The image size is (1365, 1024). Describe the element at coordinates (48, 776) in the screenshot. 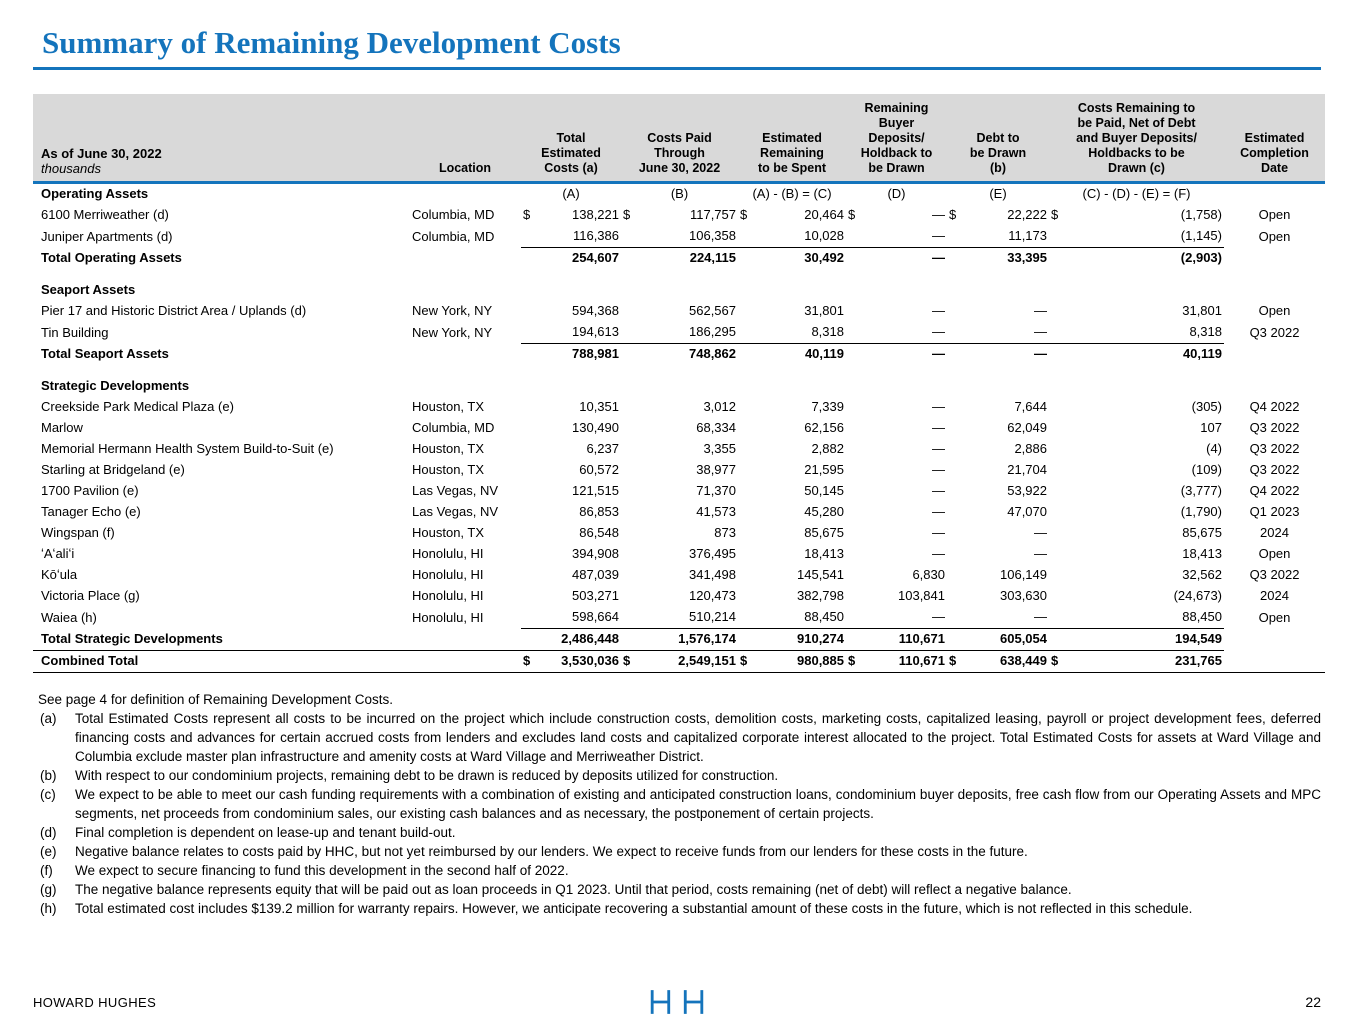

I see `footnote-marker: (b)` at that location.